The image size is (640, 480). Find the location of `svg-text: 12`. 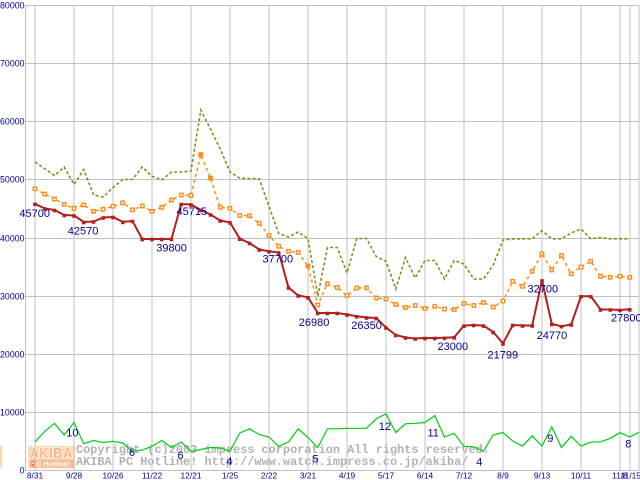

svg-text: 12 is located at coordinates (385, 427).